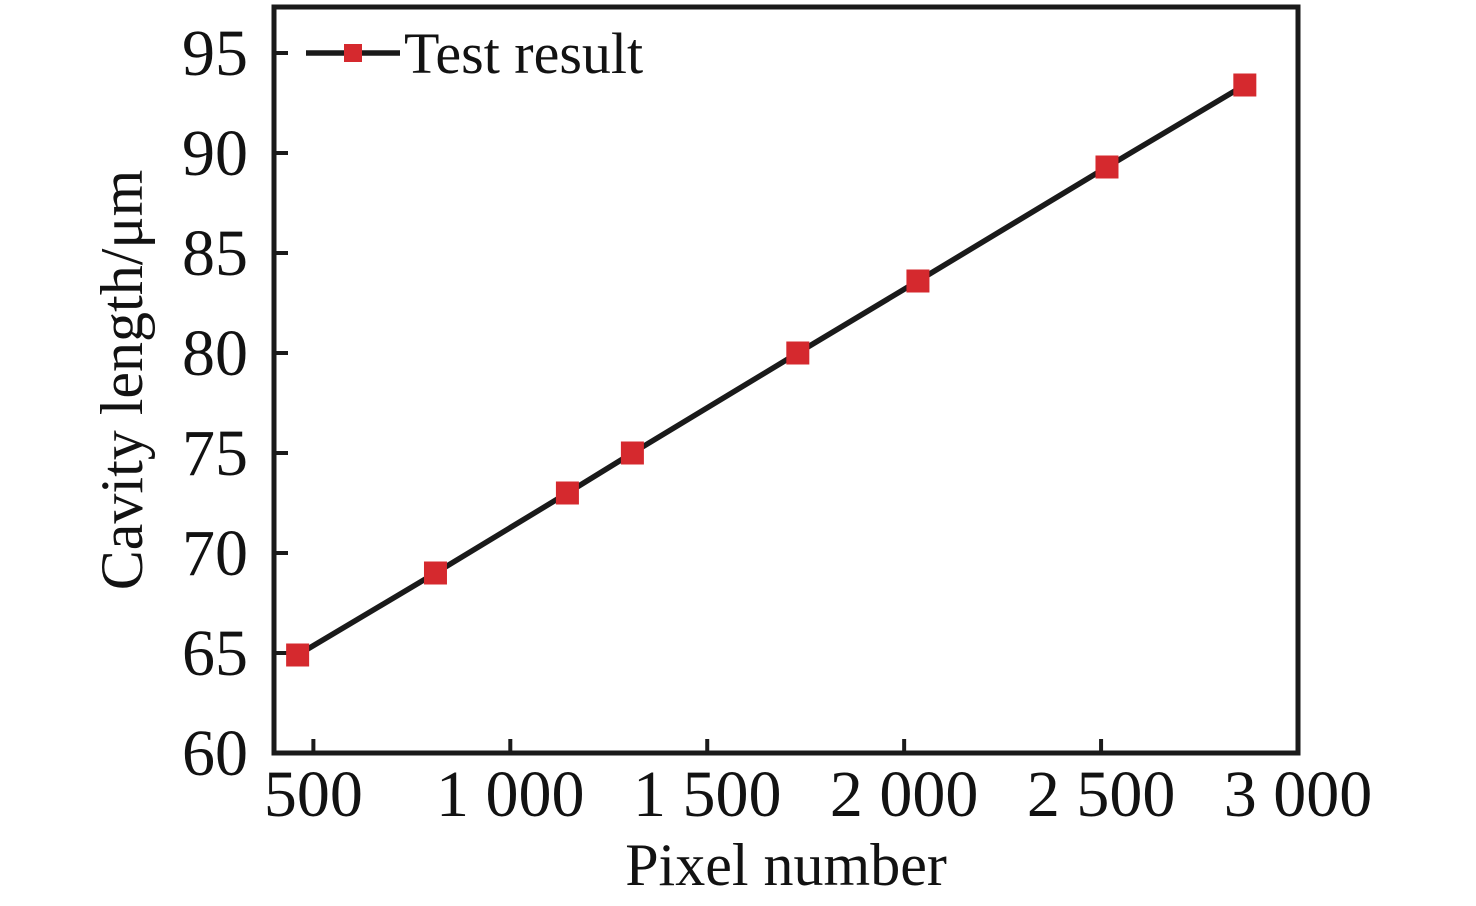 This screenshot has height=906, width=1476. What do you see at coordinates (786, 865) in the screenshot?
I see `x-axis-title: Pixel number` at bounding box center [786, 865].